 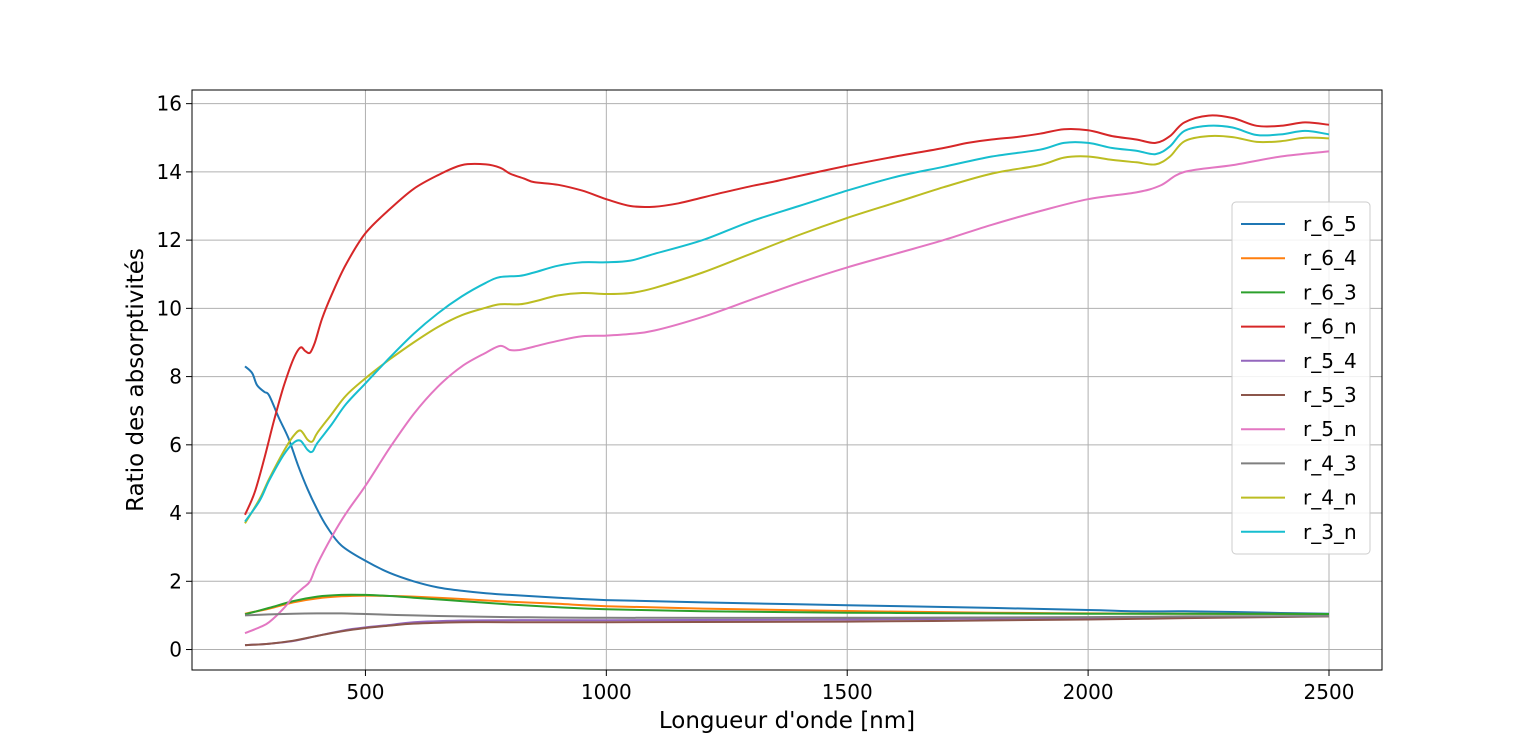 What do you see at coordinates (175, 445) in the screenshot?
I see `y-tick-label: 6` at bounding box center [175, 445].